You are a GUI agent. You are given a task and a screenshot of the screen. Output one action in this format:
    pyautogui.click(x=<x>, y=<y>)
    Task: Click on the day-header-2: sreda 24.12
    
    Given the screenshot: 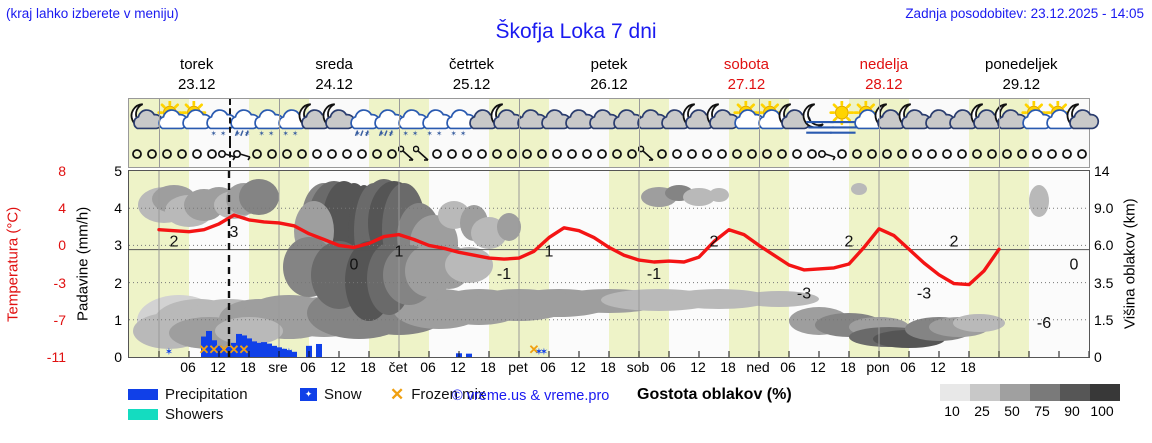 What is the action you would take?
    pyautogui.click(x=333, y=75)
    